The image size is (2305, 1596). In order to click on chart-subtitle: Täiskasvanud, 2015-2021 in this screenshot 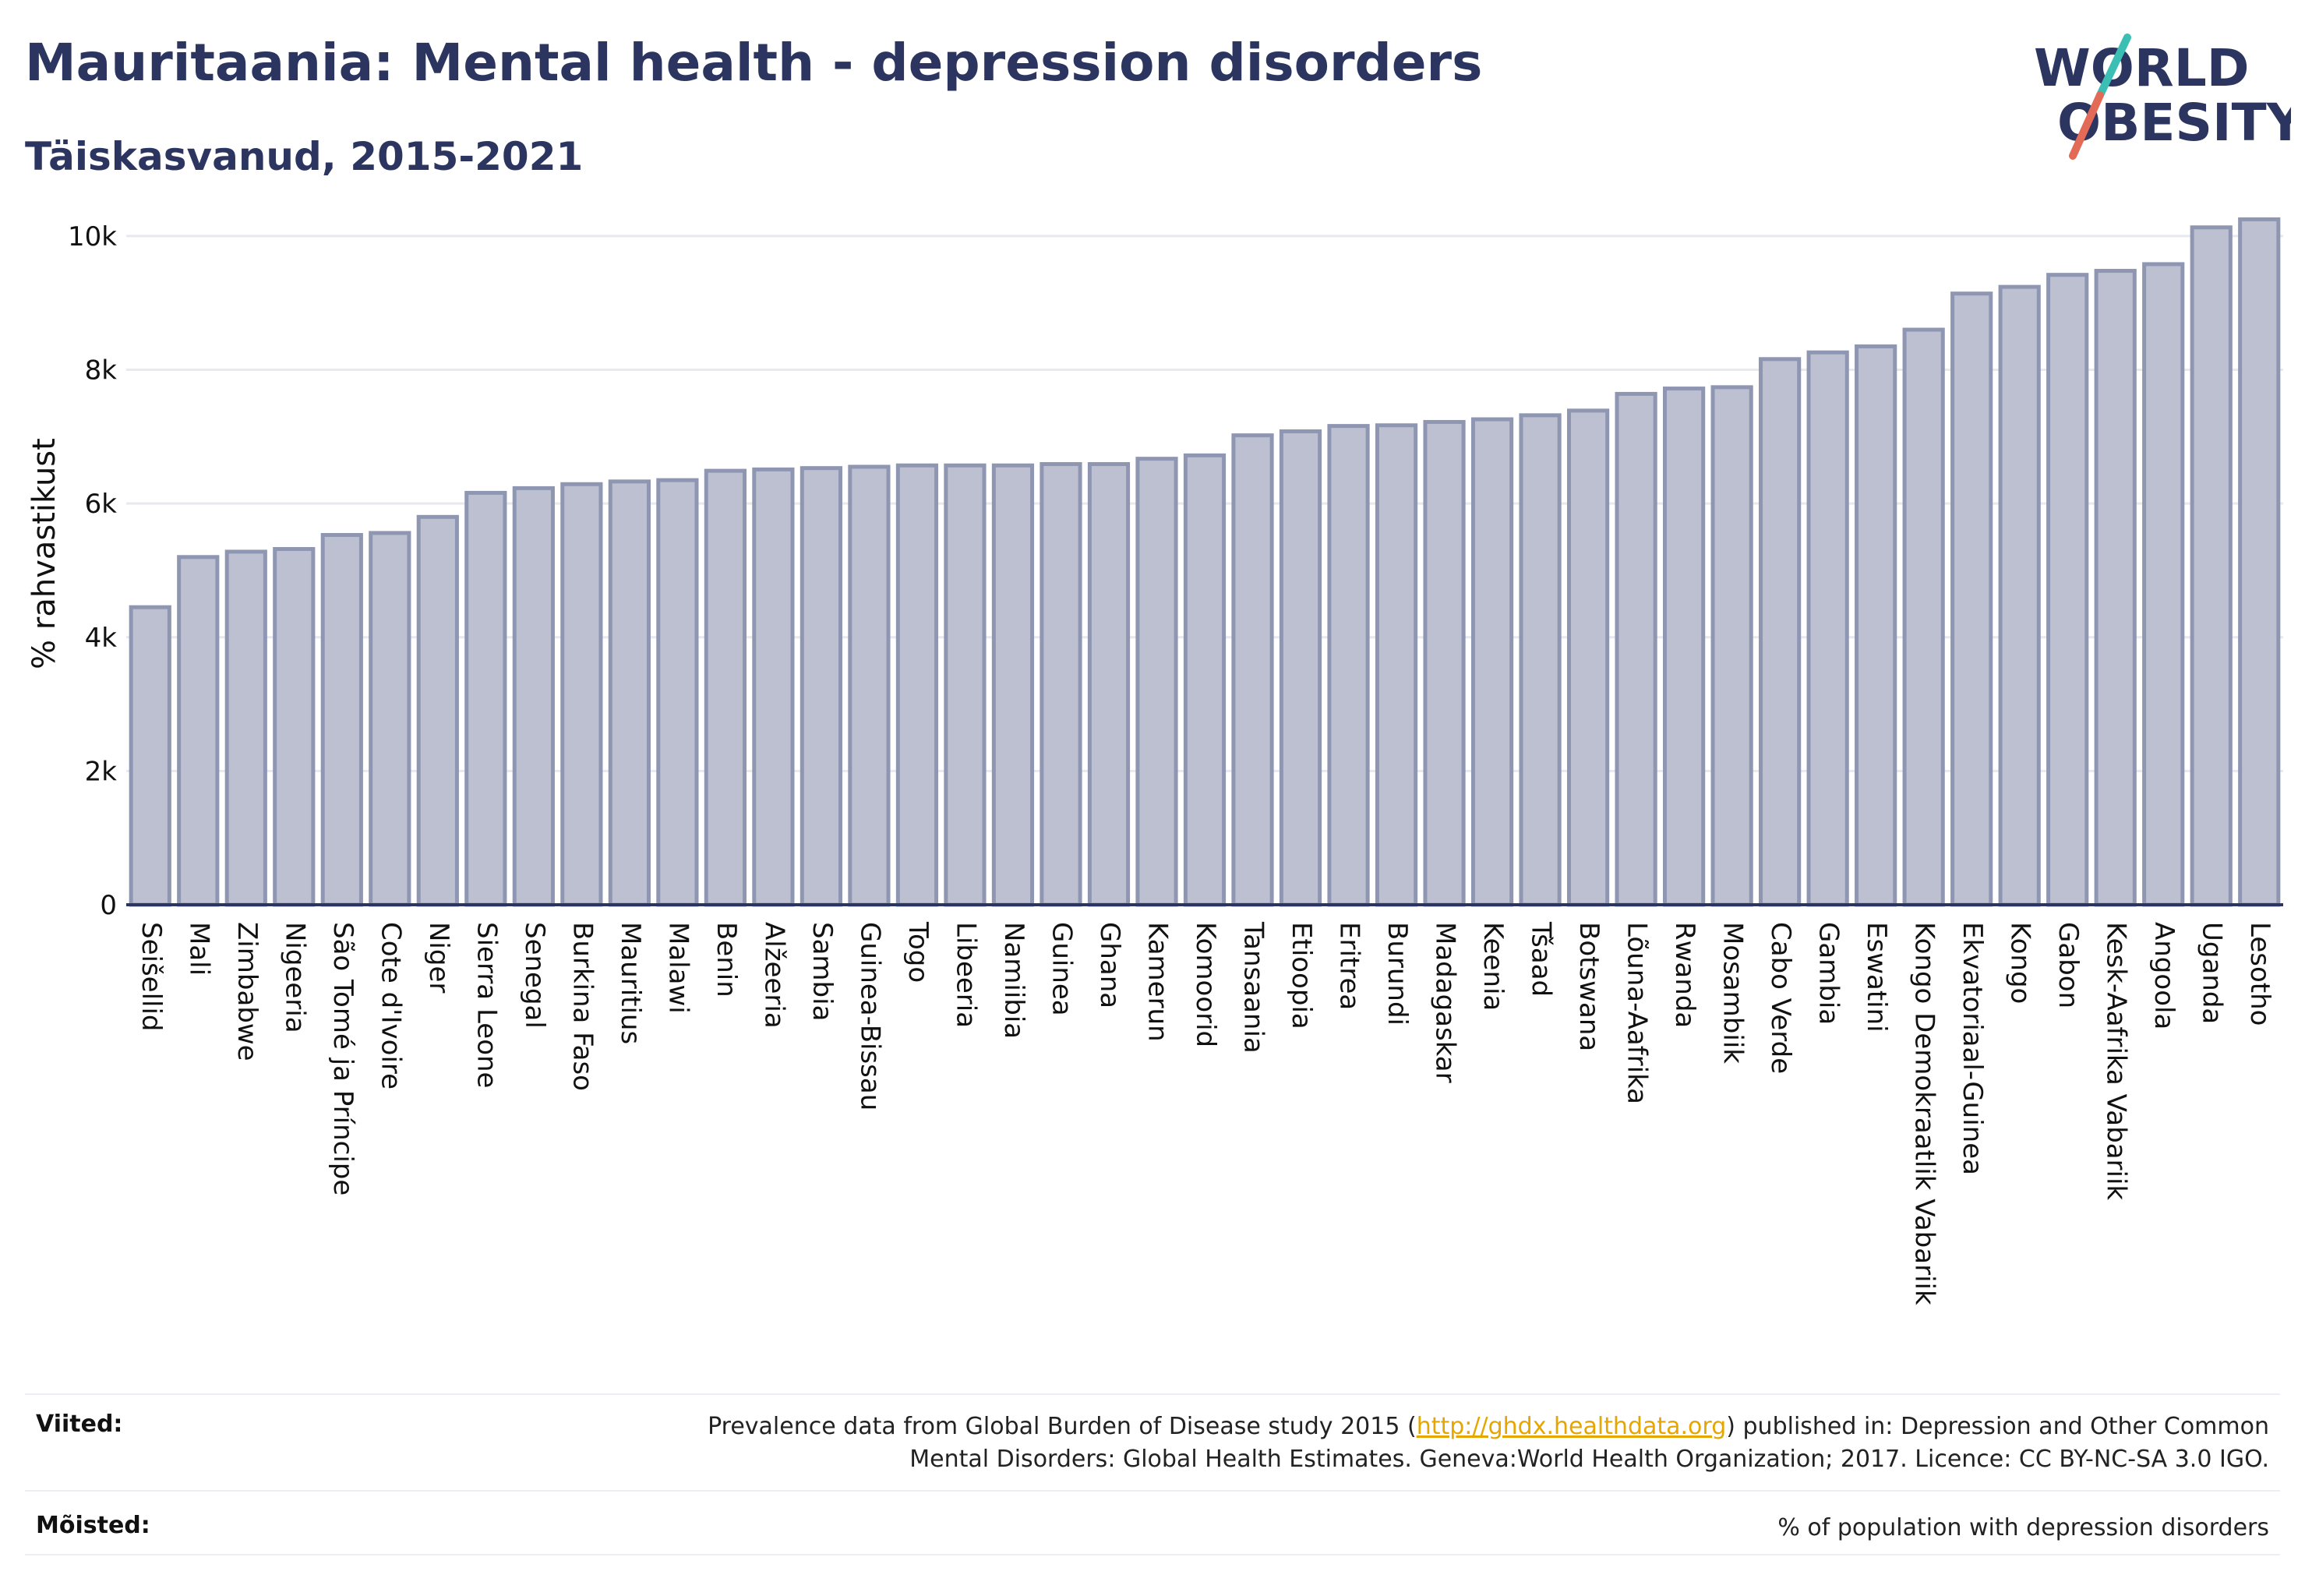, I will do `click(304, 156)`.